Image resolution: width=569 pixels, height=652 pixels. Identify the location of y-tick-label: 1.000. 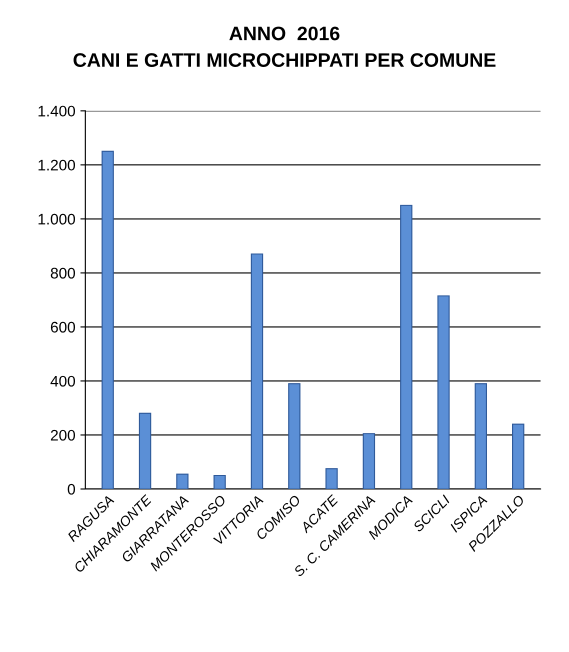
(57, 219).